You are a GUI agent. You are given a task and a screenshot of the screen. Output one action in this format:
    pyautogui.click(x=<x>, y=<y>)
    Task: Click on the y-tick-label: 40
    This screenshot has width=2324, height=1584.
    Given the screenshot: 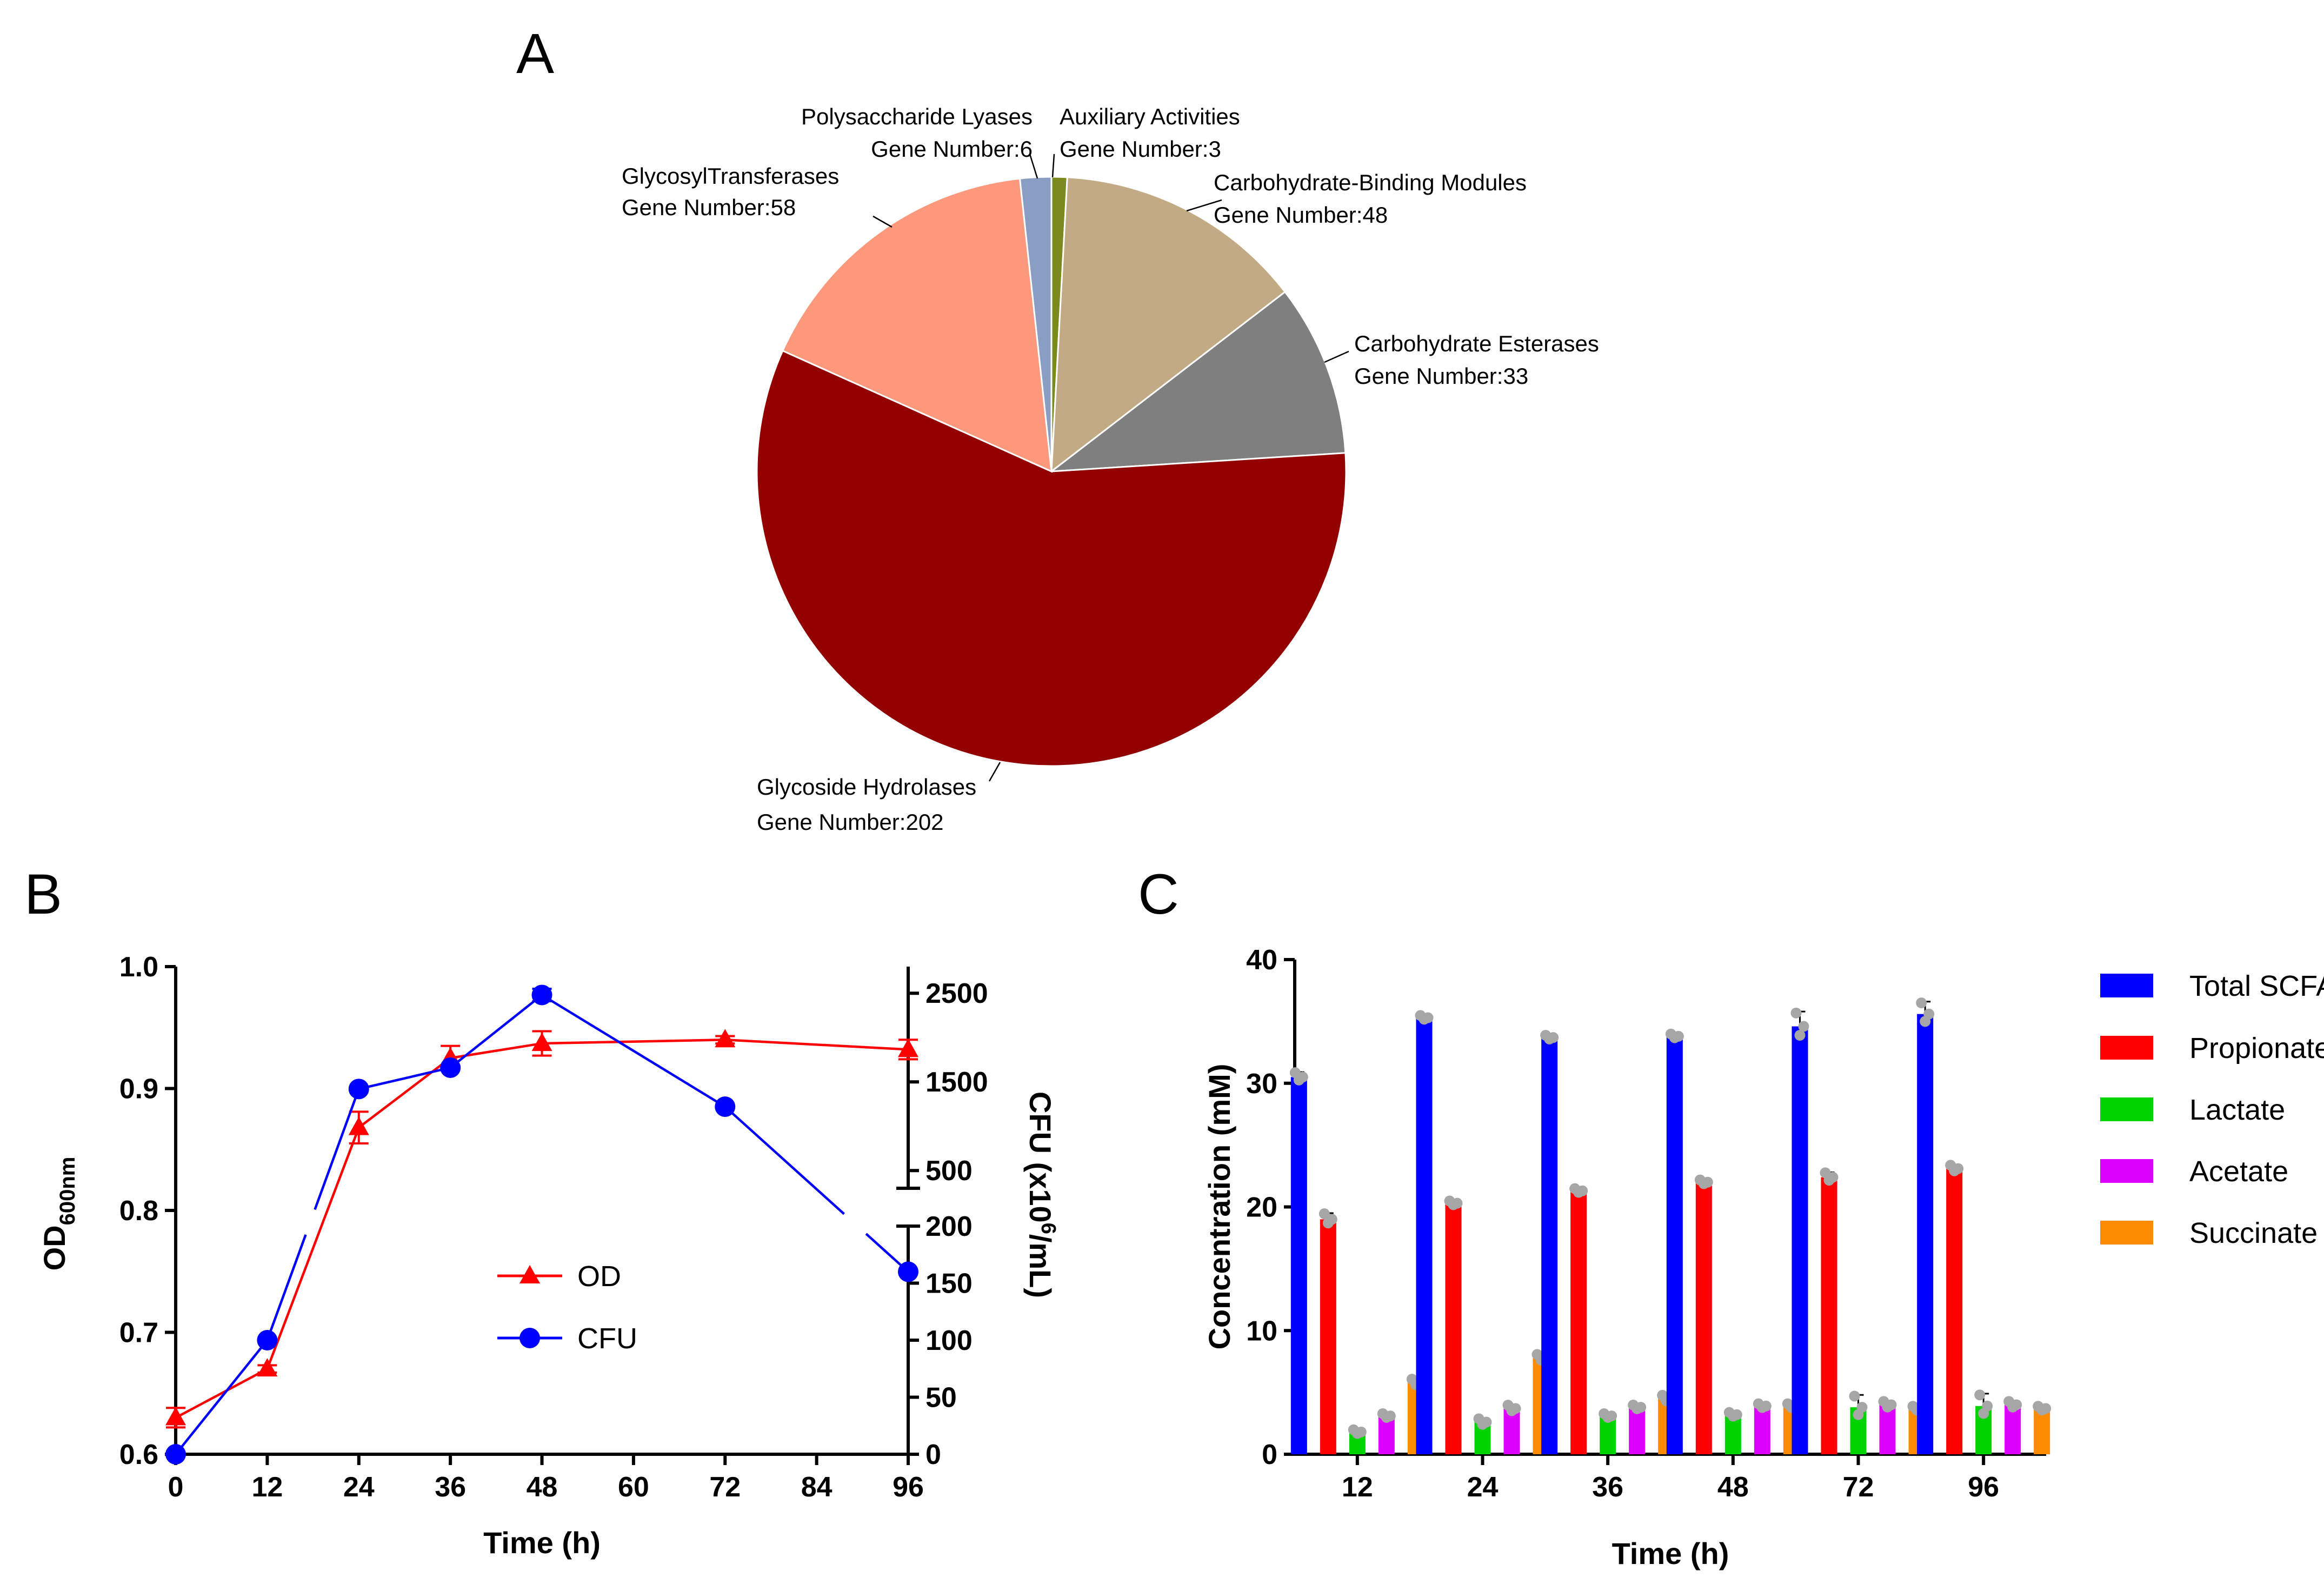 What is the action you would take?
    pyautogui.click(x=1261, y=960)
    